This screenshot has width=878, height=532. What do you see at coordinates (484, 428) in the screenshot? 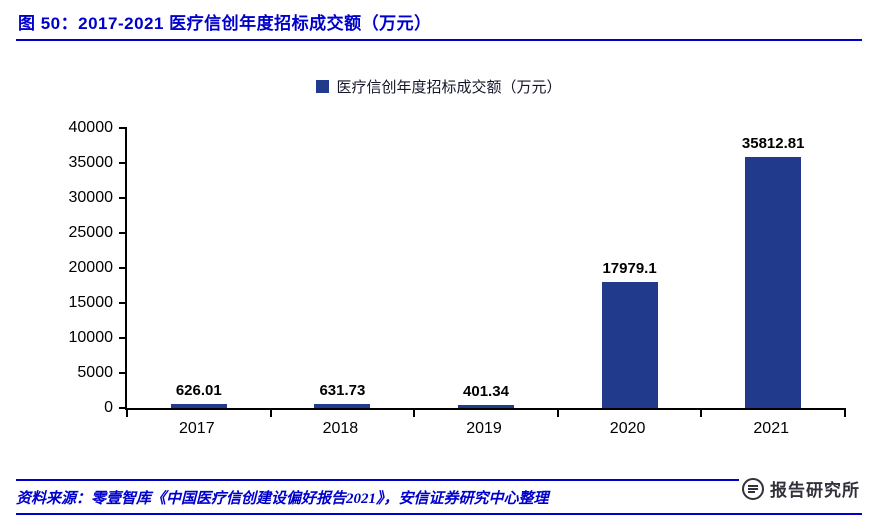
I see `x-category-label: 2019` at bounding box center [484, 428].